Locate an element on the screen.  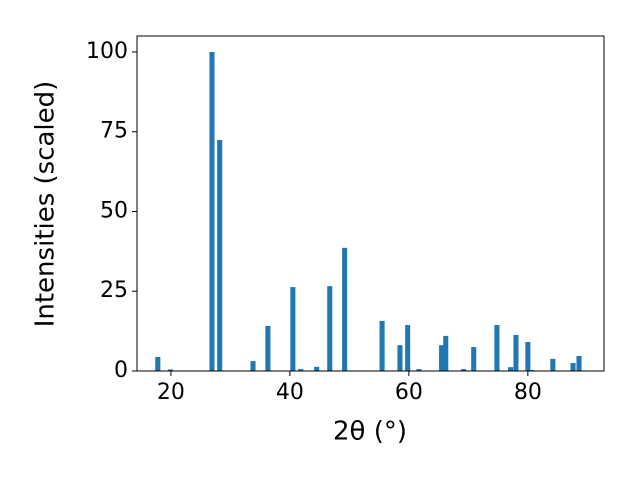
y-tick-label: 25 is located at coordinates (114, 290).